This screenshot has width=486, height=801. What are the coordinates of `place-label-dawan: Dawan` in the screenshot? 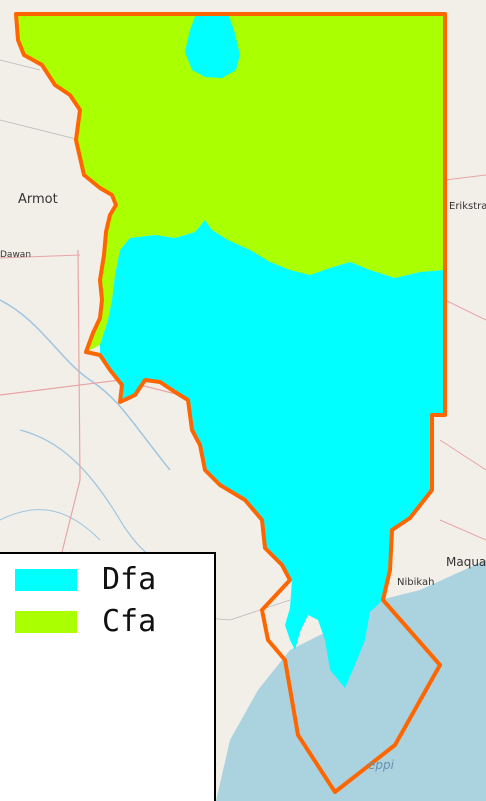 It's located at (15, 255).